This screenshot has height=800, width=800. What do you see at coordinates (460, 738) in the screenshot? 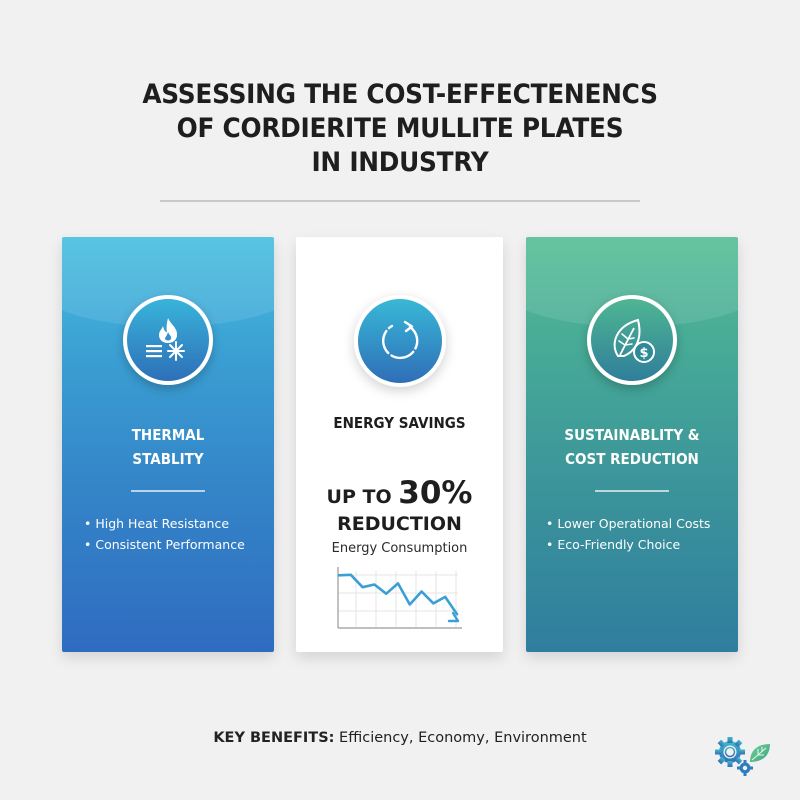
I see `key-benefits-text: Efficiency, Economy, Environment` at bounding box center [460, 738].